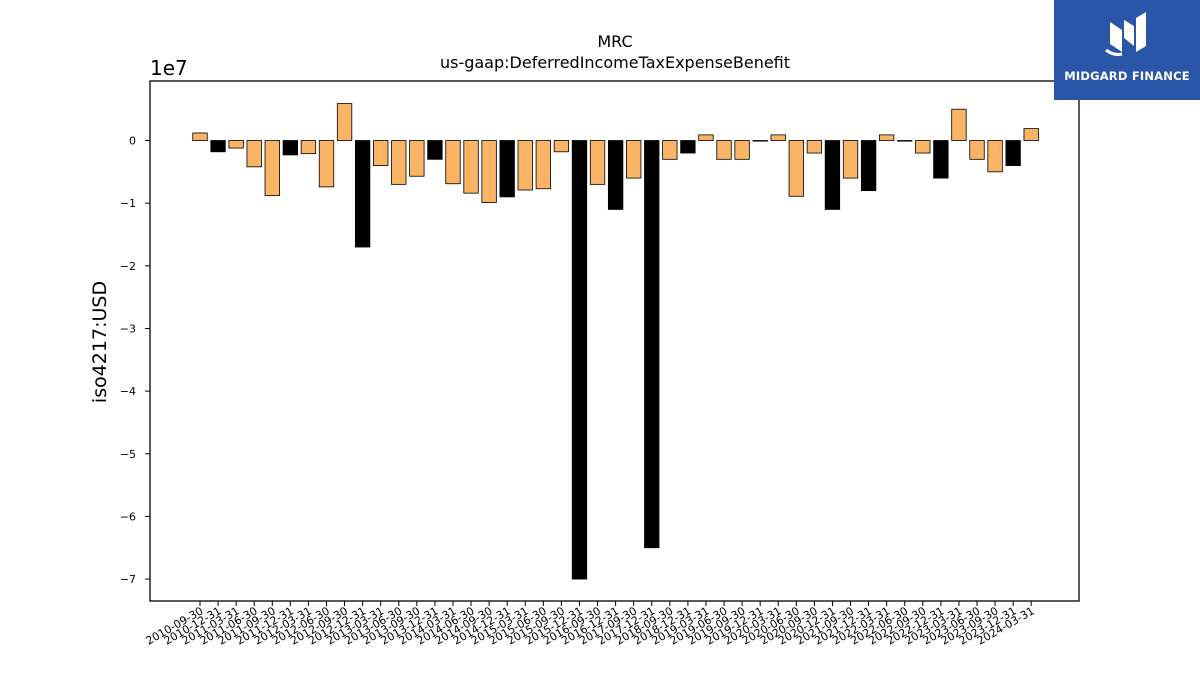  What do you see at coordinates (128, 579) in the screenshot?
I see `y-tick-label: −7` at bounding box center [128, 579].